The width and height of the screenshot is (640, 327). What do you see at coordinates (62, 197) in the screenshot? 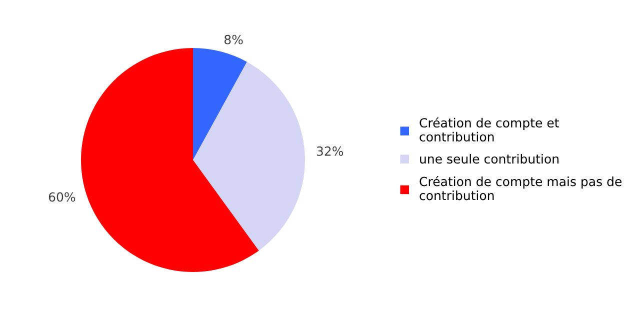
I see `data-label: 60%` at bounding box center [62, 197].